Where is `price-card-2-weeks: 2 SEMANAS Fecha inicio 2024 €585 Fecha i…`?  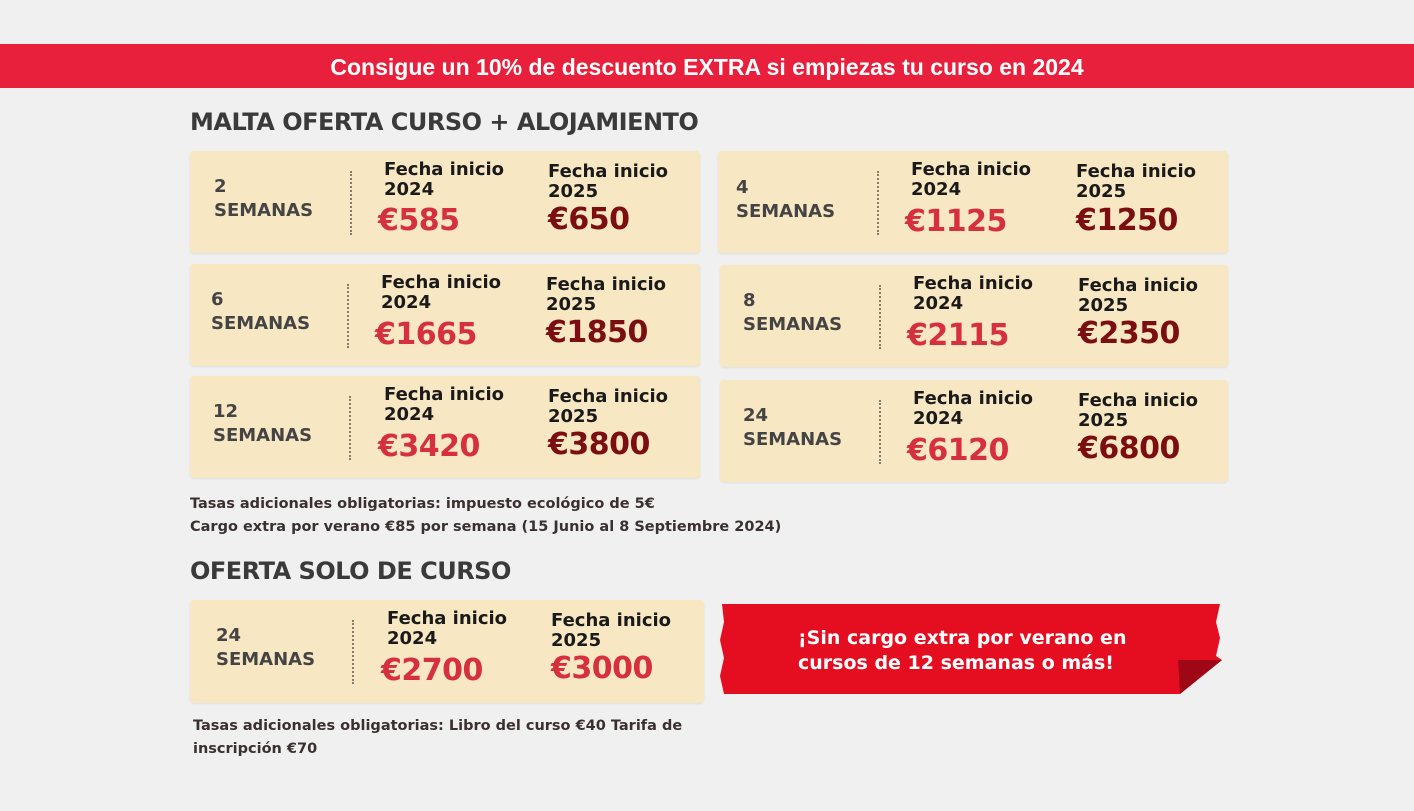
price-card-2-weeks: 2 SEMANAS Fecha inicio 2024 €585 Fecha i… is located at coordinates (445, 202).